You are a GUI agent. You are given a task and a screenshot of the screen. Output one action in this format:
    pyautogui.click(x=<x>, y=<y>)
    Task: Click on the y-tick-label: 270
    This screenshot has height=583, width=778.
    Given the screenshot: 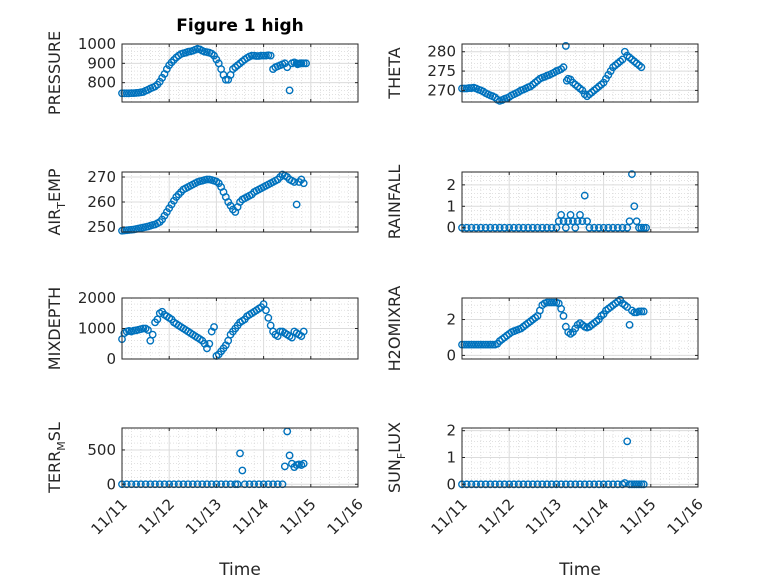 What is the action you would take?
    pyautogui.click(x=441, y=90)
    